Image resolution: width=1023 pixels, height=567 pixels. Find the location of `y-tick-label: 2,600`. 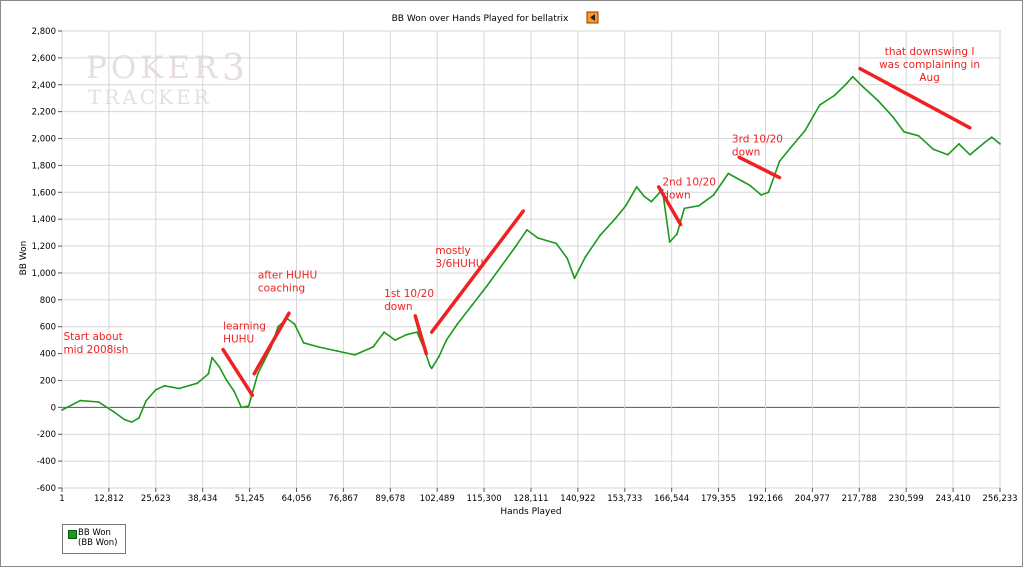

y-tick-label: 2,600 is located at coordinates (44, 59).